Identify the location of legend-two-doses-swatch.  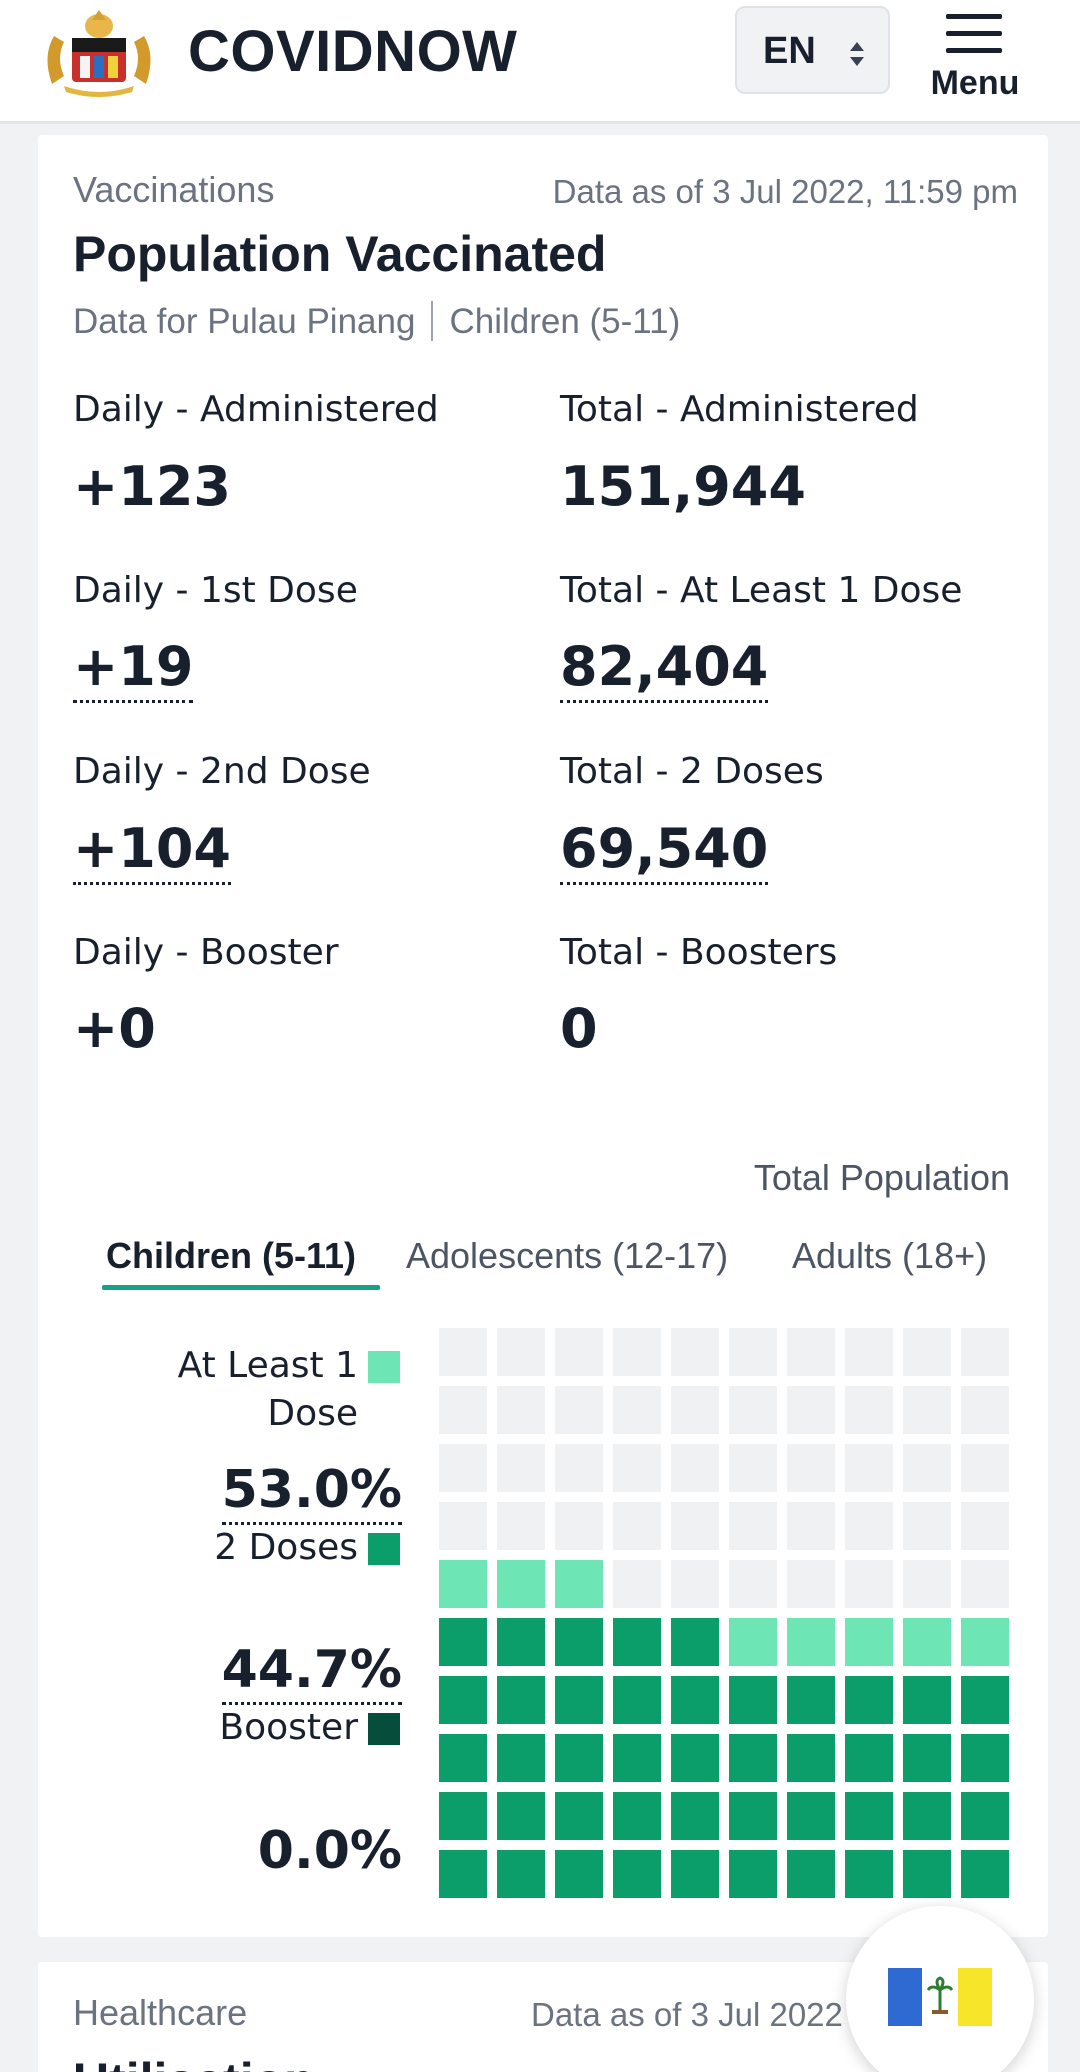
(384, 1549).